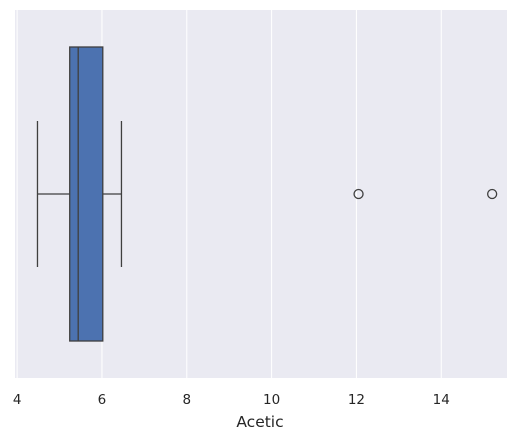 The height and width of the screenshot is (441, 518). Describe the element at coordinates (86, 194) in the screenshot. I see `iqr-box` at that location.